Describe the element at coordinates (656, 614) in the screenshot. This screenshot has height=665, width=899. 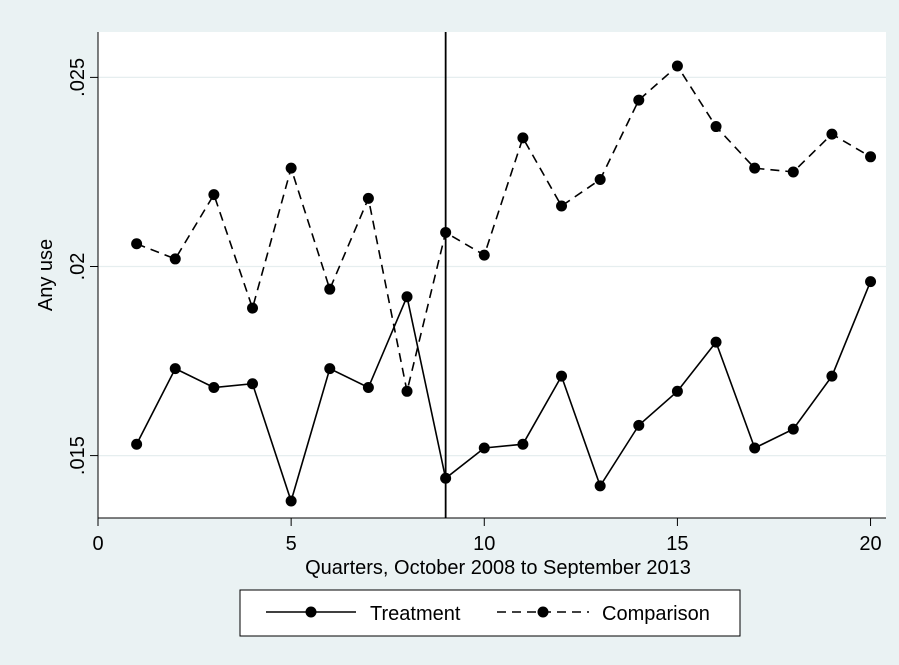
I see `legend-label-comparison: Comparison` at that location.